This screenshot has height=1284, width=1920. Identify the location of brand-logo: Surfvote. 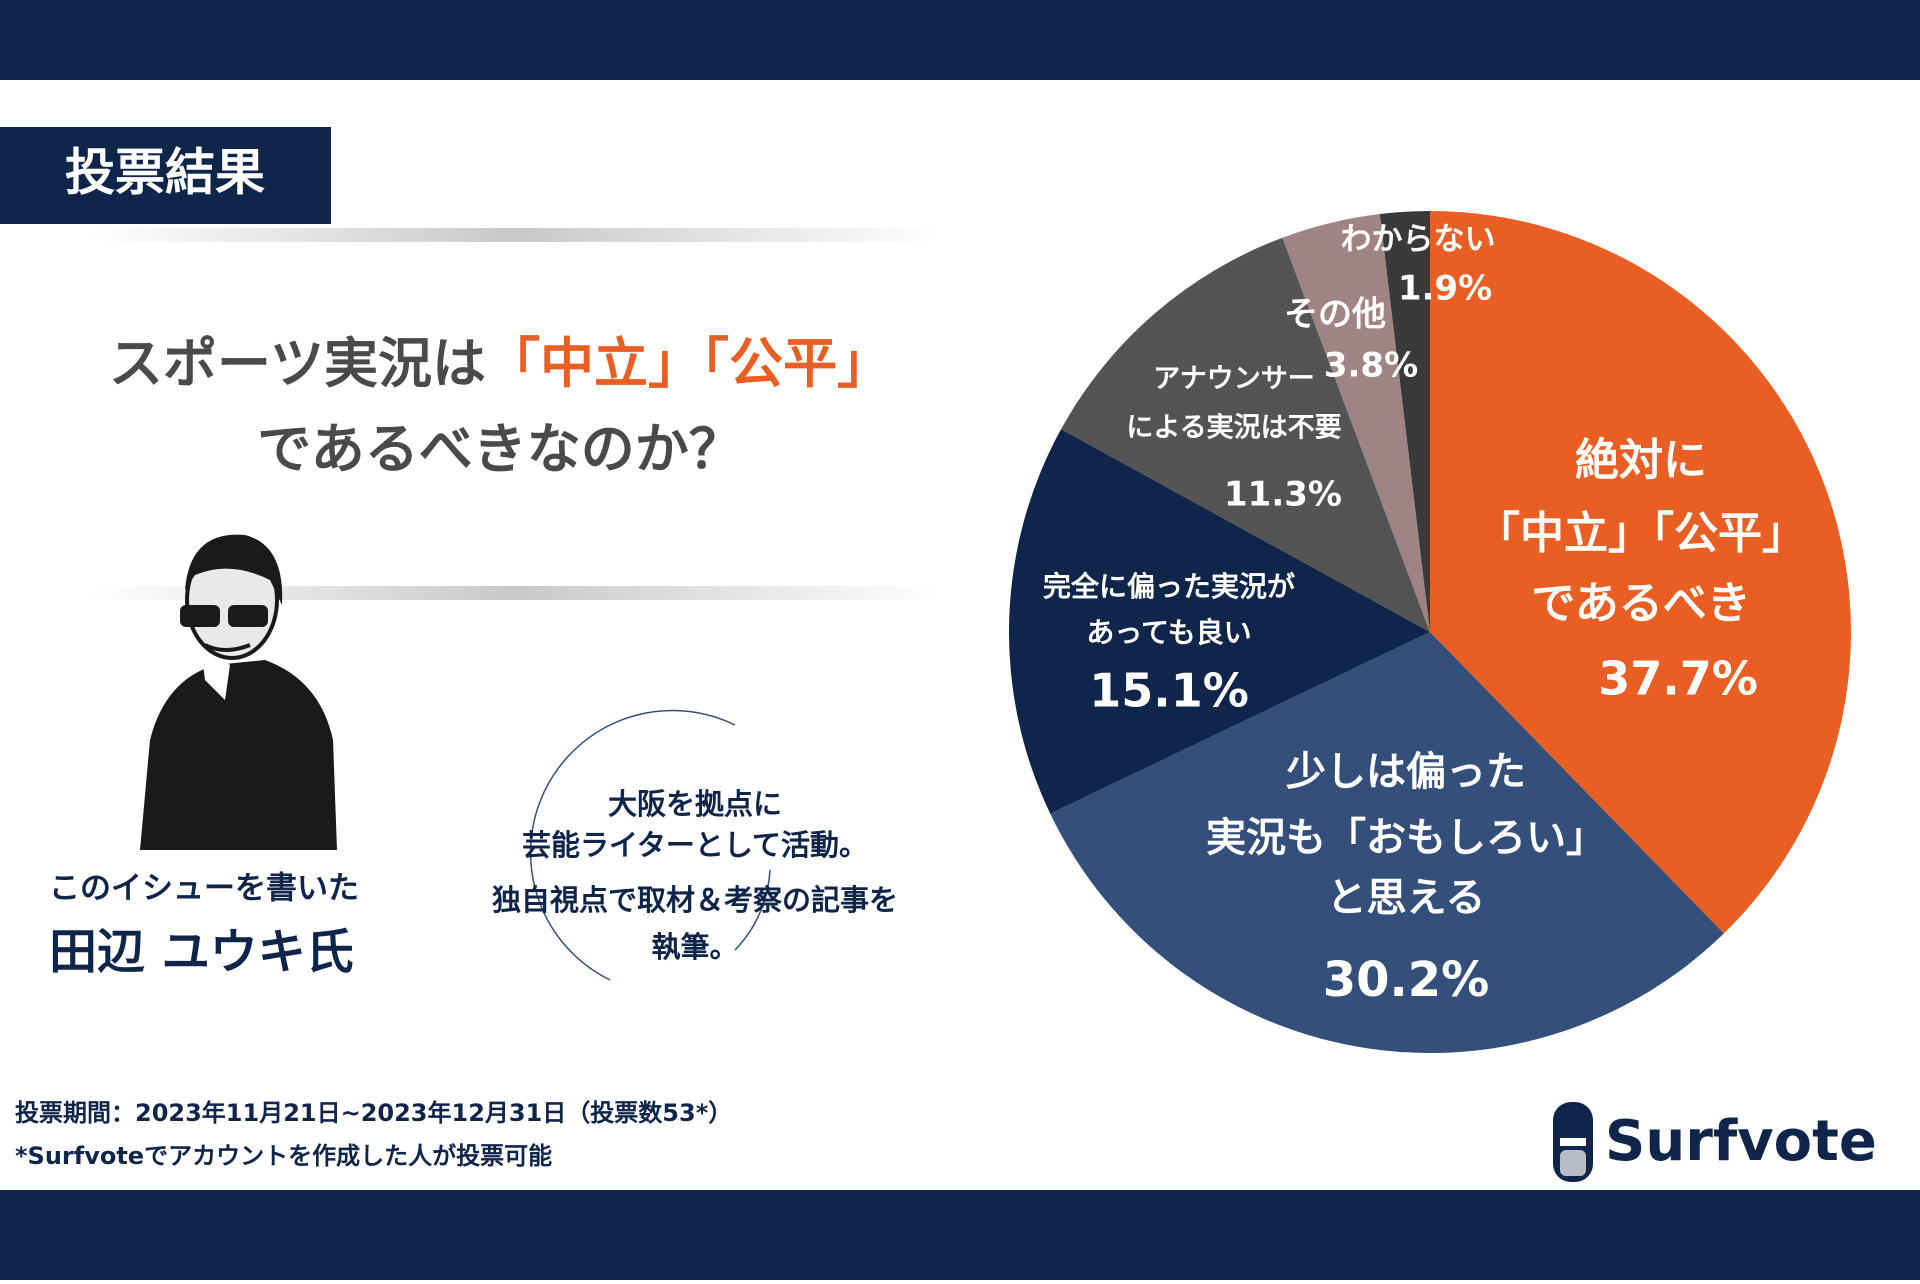
(1715, 1142).